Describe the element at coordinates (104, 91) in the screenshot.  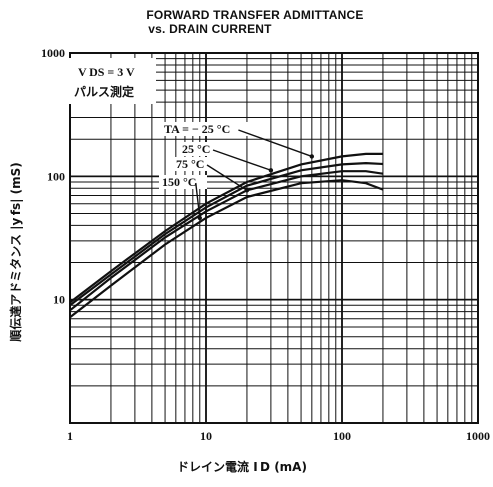
I see `measure-method: パルス測定` at that location.